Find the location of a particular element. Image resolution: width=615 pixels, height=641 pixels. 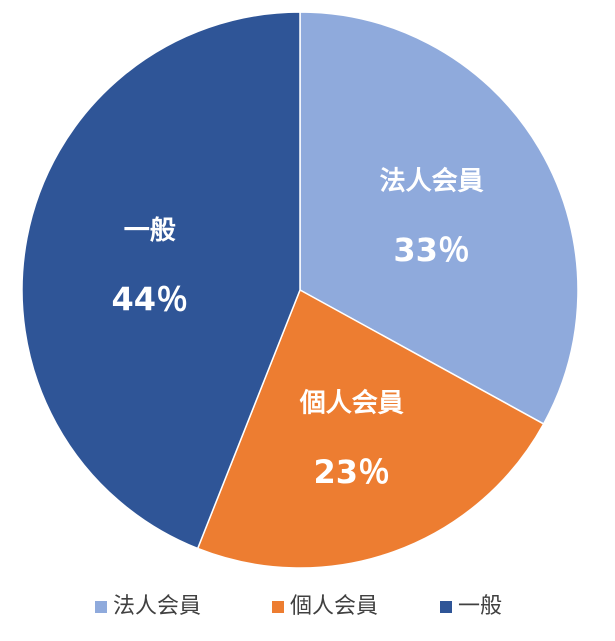

legend-label: 一般 is located at coordinates (480, 606).